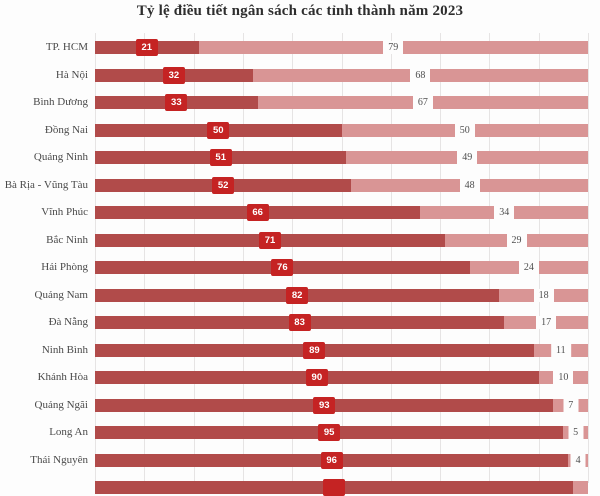 Image resolution: width=600 pixels, height=496 pixels. What do you see at coordinates (66, 129) in the screenshot?
I see `row-category-label: Đồng Nai` at bounding box center [66, 129].